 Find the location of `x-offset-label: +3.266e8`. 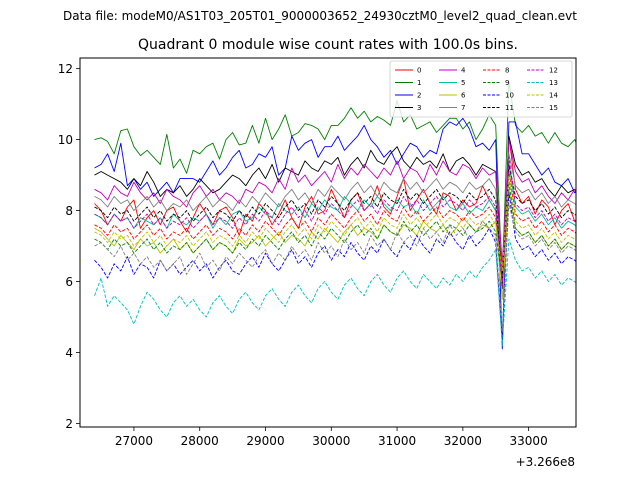

x-offset-label: +3.266e8 is located at coordinates (545, 462).